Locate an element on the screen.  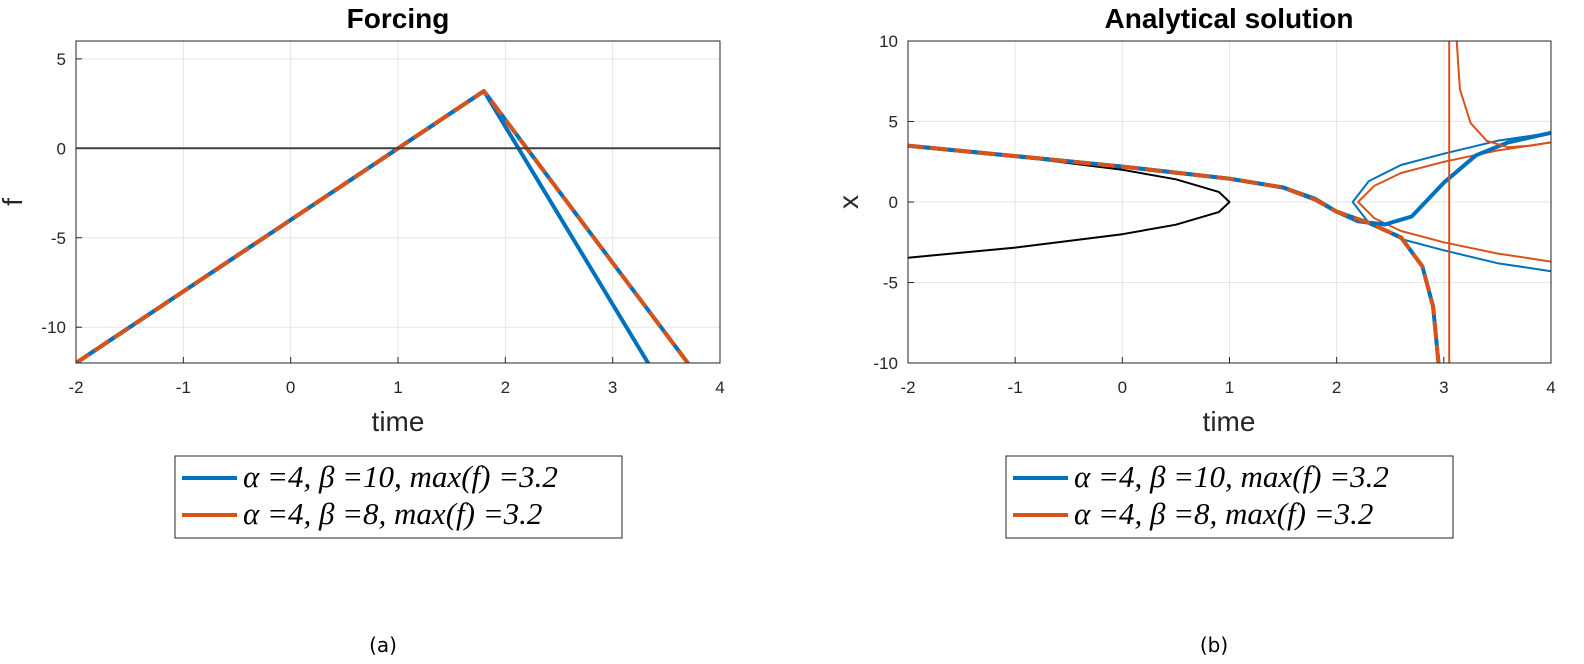
y-axis-label: f is located at coordinates (14, 202).